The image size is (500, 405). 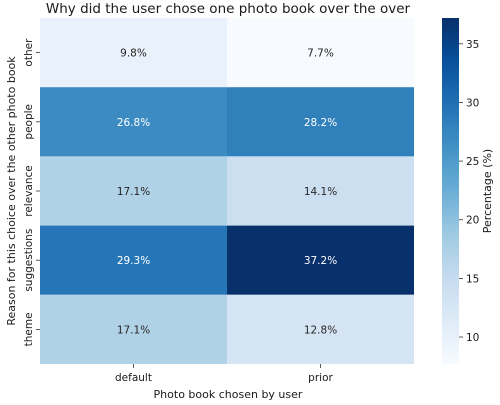 I want to click on colorbar-tick-label: 20, so click(x=472, y=221).